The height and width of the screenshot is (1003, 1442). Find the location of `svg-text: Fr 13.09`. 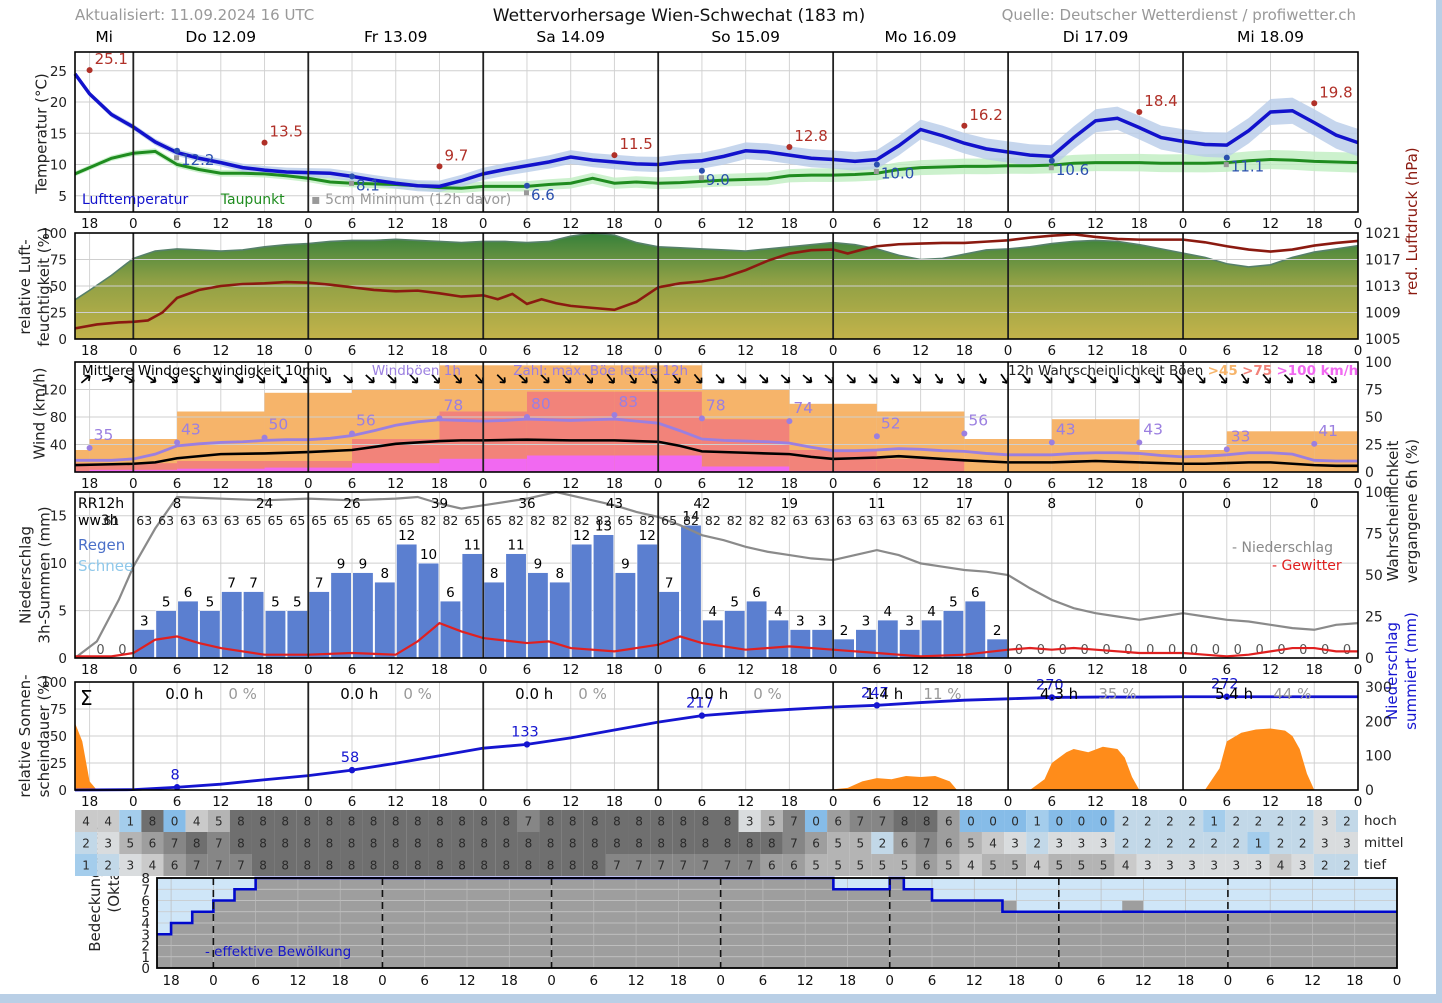

svg-text: Fr 13.09 is located at coordinates (395, 37).